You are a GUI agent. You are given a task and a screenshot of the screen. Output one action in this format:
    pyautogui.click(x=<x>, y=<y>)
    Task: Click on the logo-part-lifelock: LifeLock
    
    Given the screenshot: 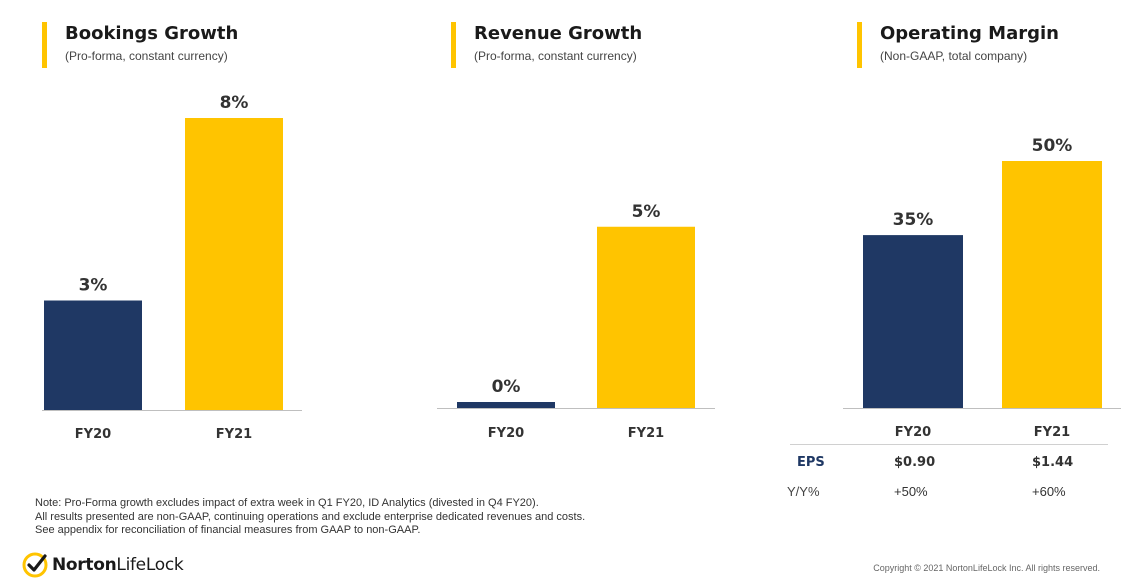 What is the action you would take?
    pyautogui.click(x=150, y=565)
    